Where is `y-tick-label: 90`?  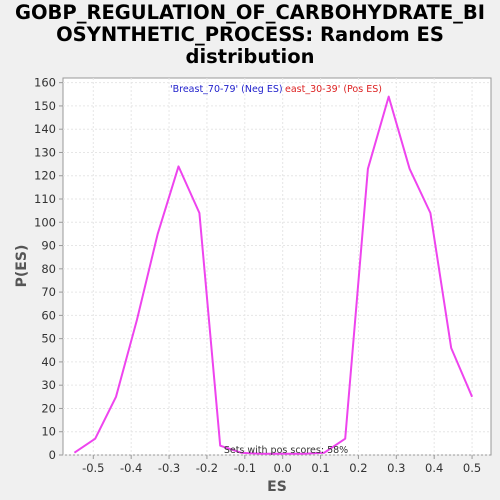 y-tick-label: 90 is located at coordinates (48, 246).